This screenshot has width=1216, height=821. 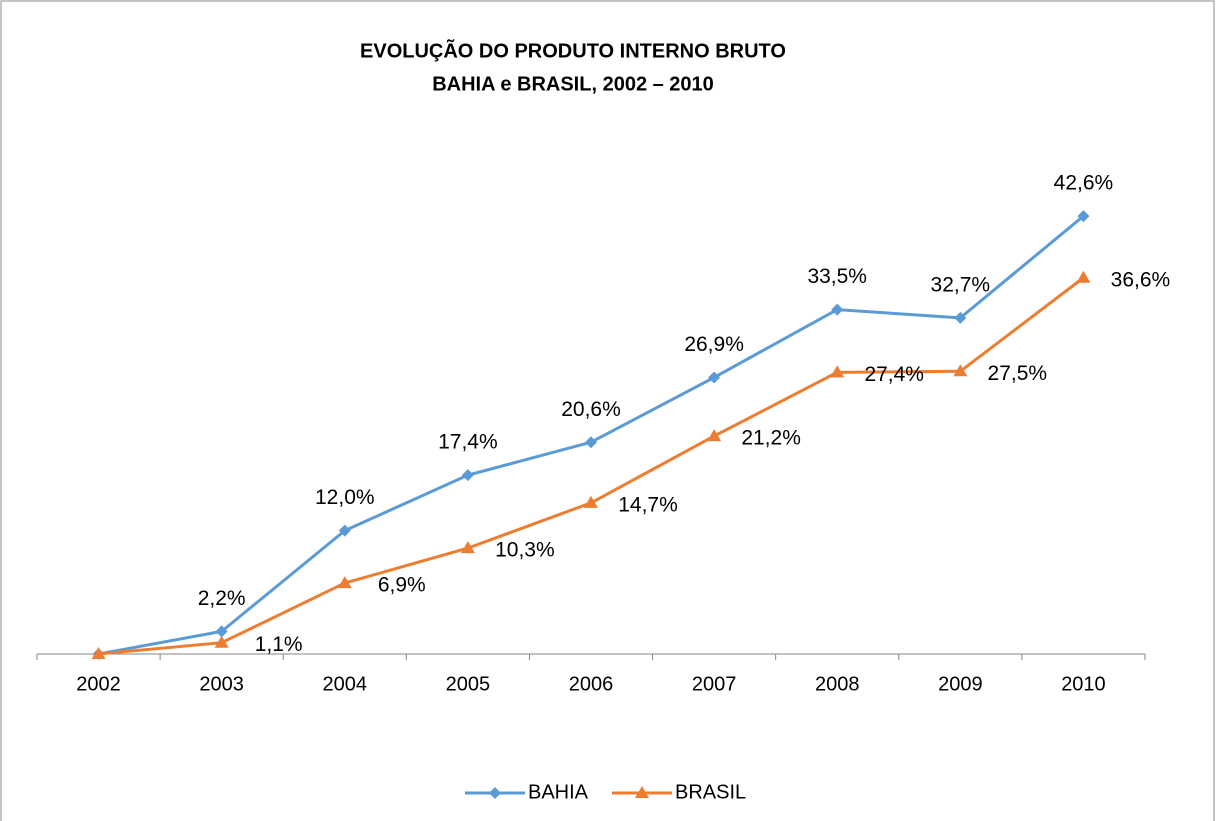 What do you see at coordinates (961, 284) in the screenshot?
I see `data-label: 32,7%` at bounding box center [961, 284].